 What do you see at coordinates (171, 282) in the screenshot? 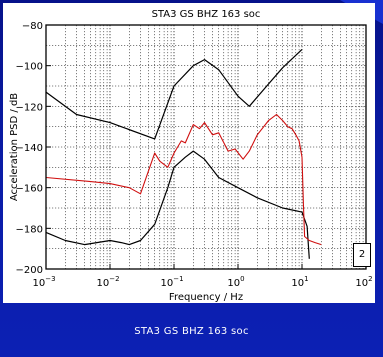
I see `x-tick-label: 10⁻¹` at bounding box center [171, 282].